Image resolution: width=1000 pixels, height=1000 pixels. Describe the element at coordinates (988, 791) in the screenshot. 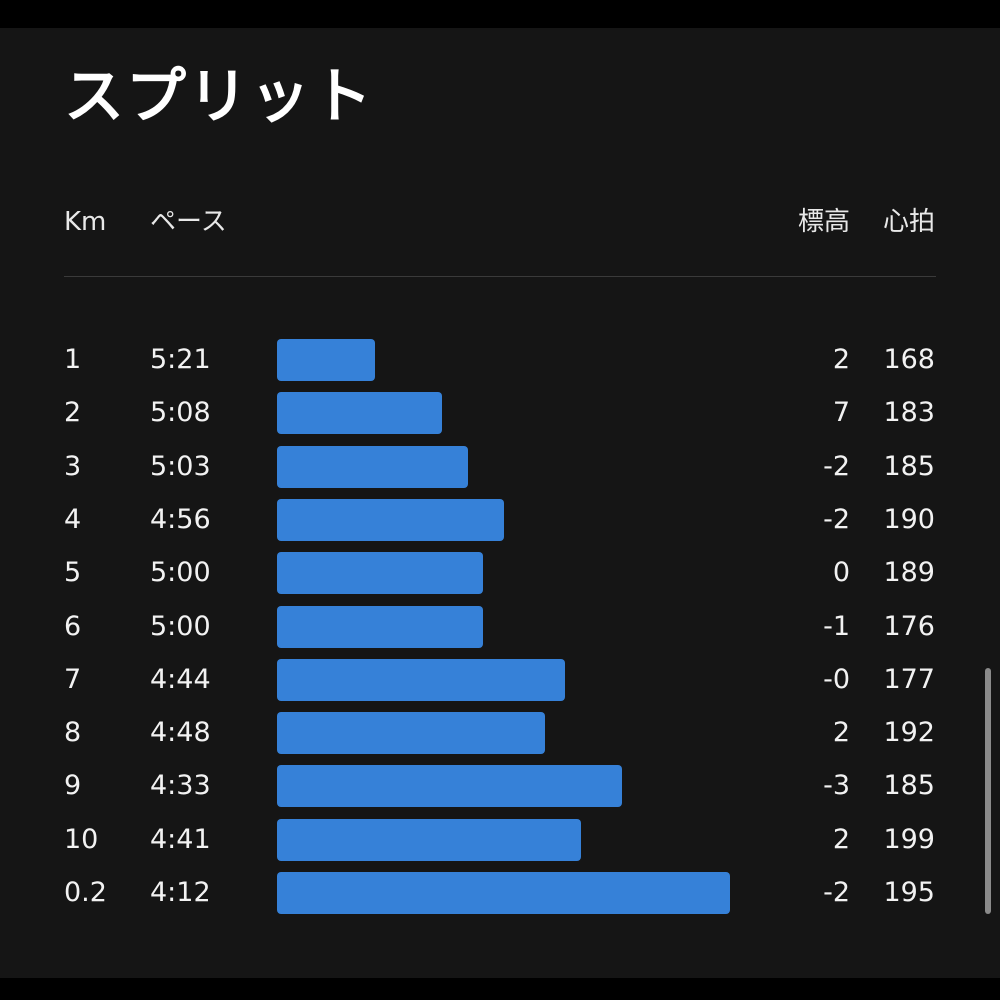

I see `scrollbar` at that location.